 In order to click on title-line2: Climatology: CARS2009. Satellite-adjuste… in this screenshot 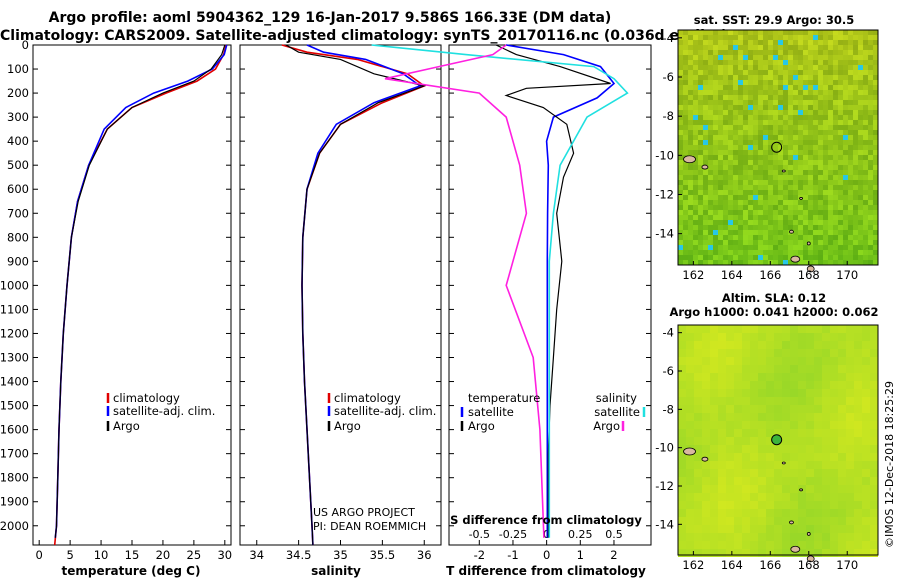, I will do `click(364, 36)`.